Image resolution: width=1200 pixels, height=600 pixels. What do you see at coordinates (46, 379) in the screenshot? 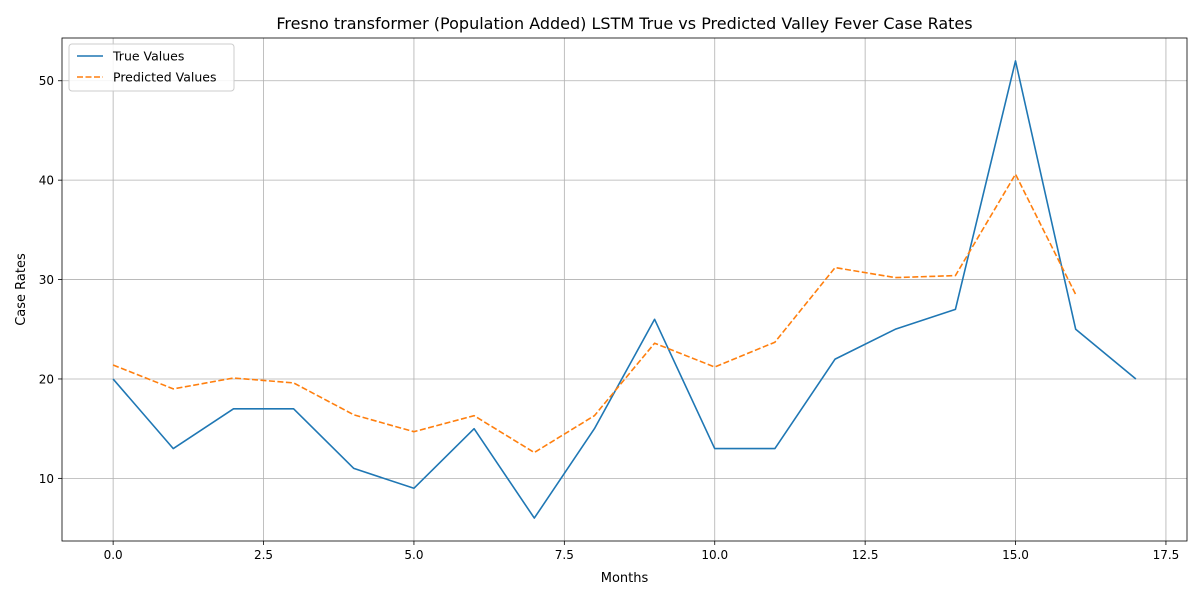
I see `y-tick-label: 20` at bounding box center [46, 379].